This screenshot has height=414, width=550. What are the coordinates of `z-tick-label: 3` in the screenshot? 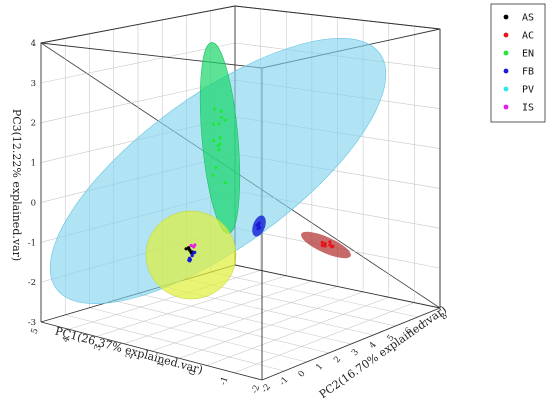 It's located at (33, 84).